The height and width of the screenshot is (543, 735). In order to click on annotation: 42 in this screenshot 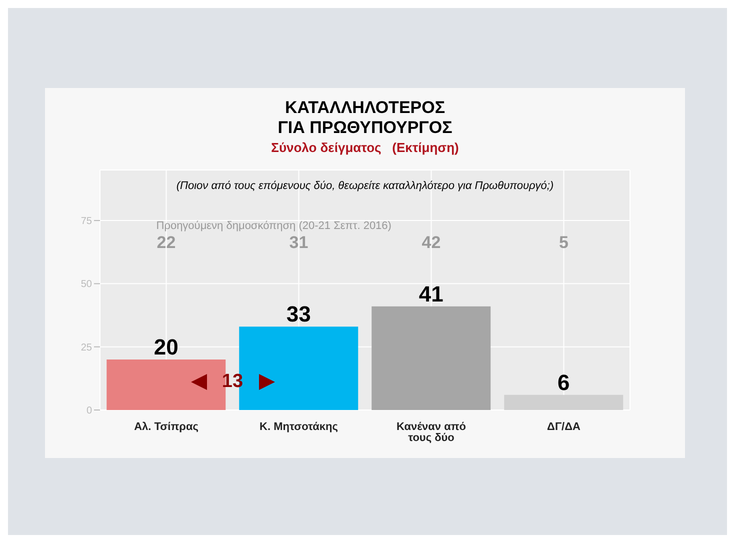, I will do `click(431, 243)`.